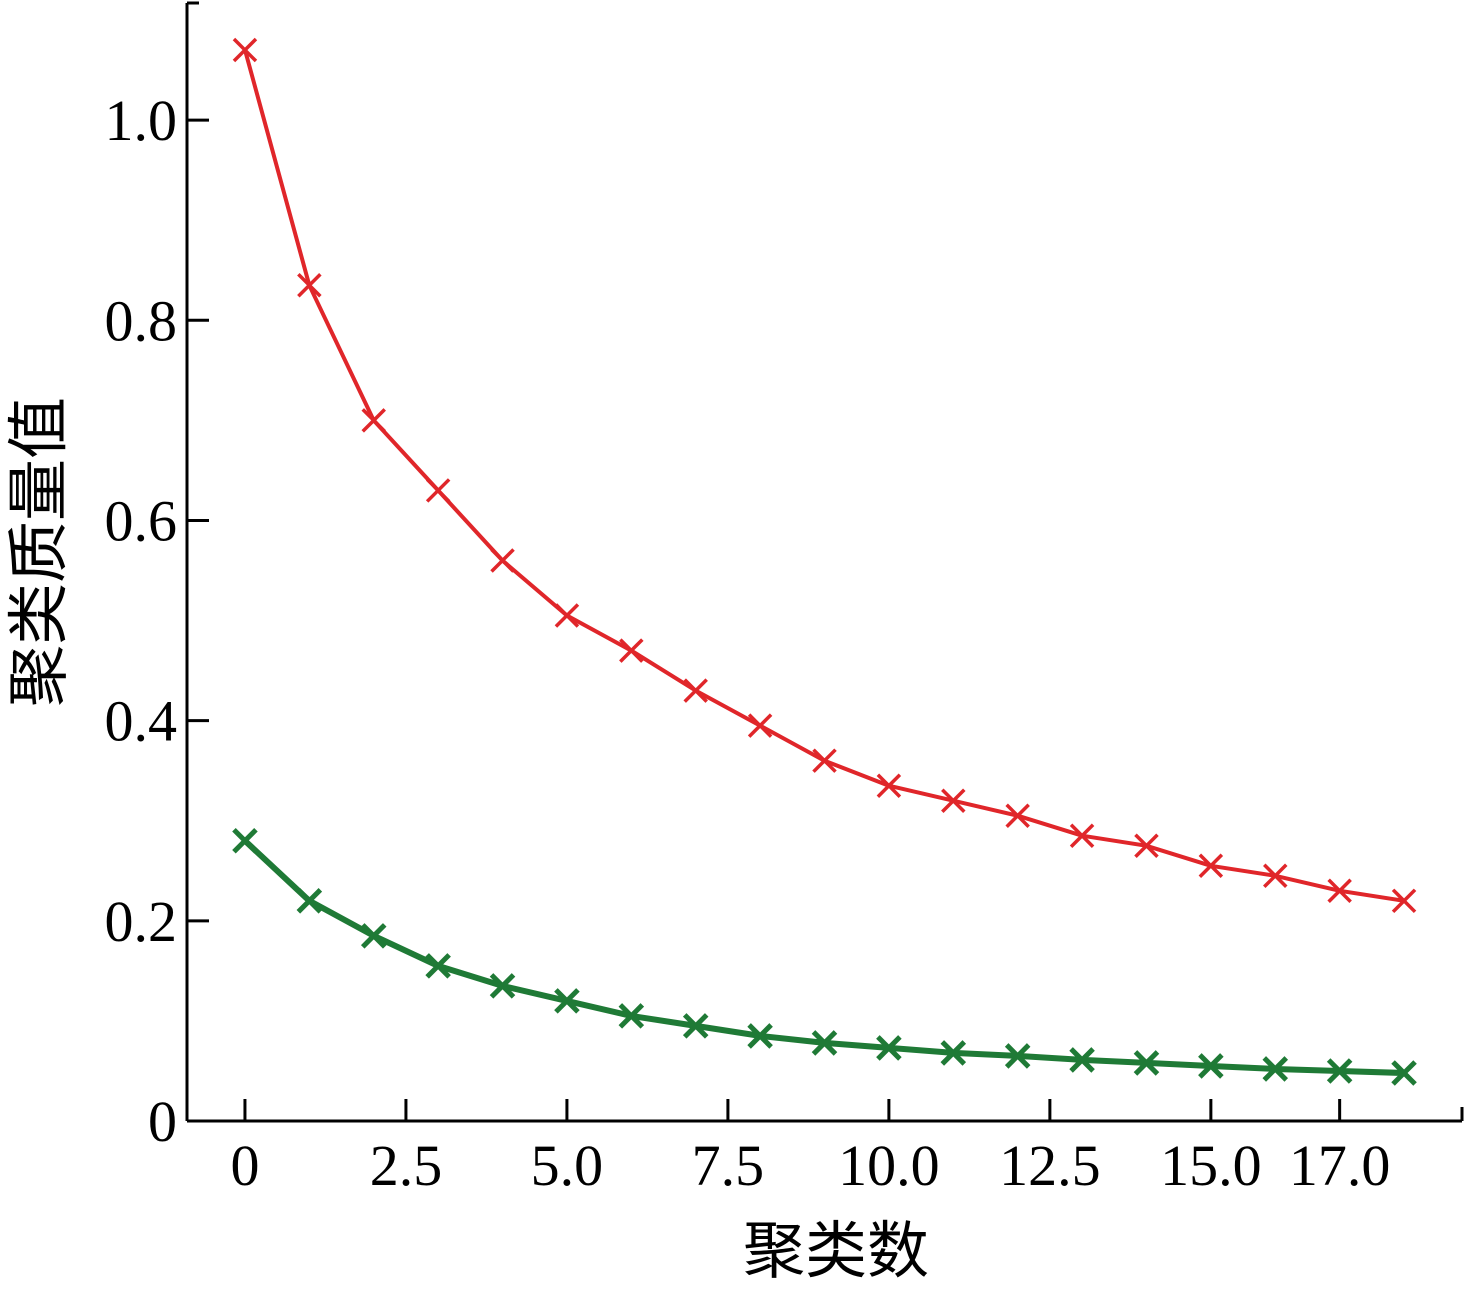 Image resolution: width=1464 pixels, height=1291 pixels. I want to click on x-tick-label: 15.0, so click(1211, 1165).